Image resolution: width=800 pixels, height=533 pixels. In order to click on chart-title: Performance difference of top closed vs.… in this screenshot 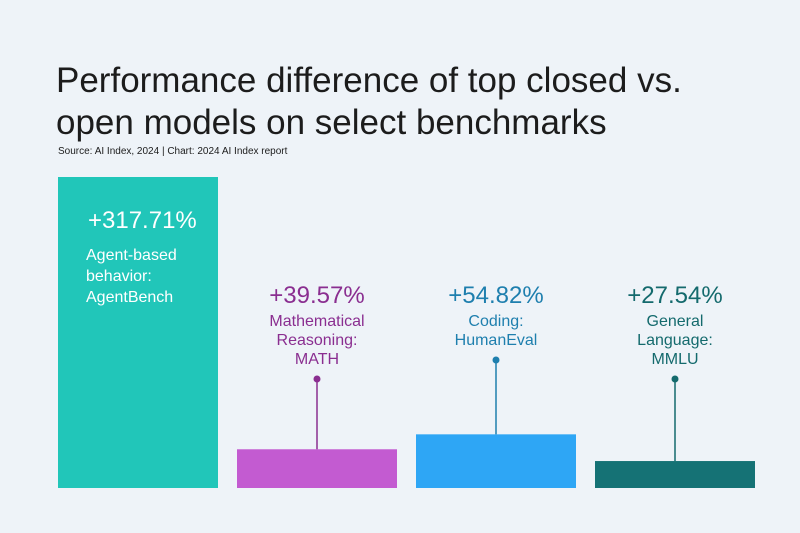, I will do `click(369, 101)`.